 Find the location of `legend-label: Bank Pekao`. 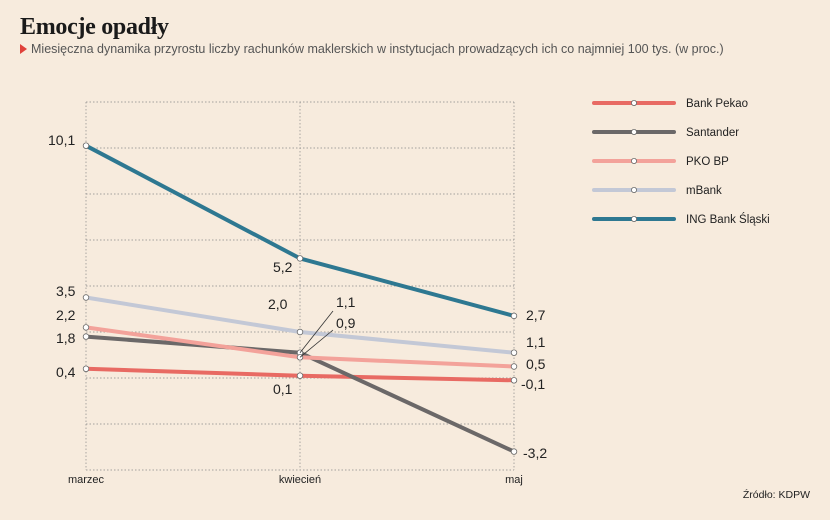

legend-label: Bank Pekao is located at coordinates (717, 104).